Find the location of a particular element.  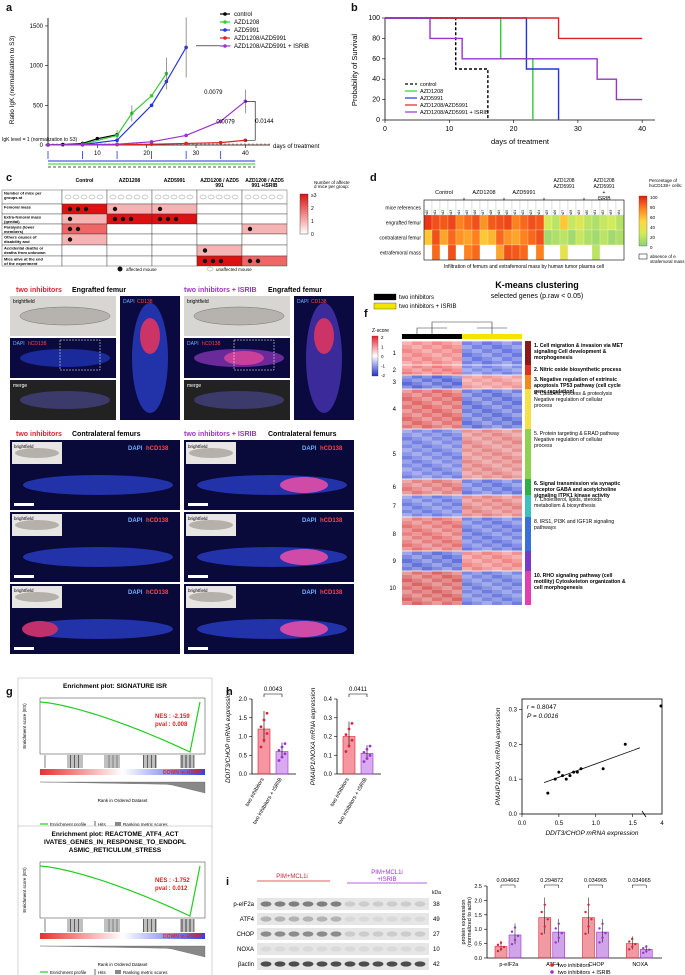

dapi-label: DAPI is located at coordinates (193, 344).